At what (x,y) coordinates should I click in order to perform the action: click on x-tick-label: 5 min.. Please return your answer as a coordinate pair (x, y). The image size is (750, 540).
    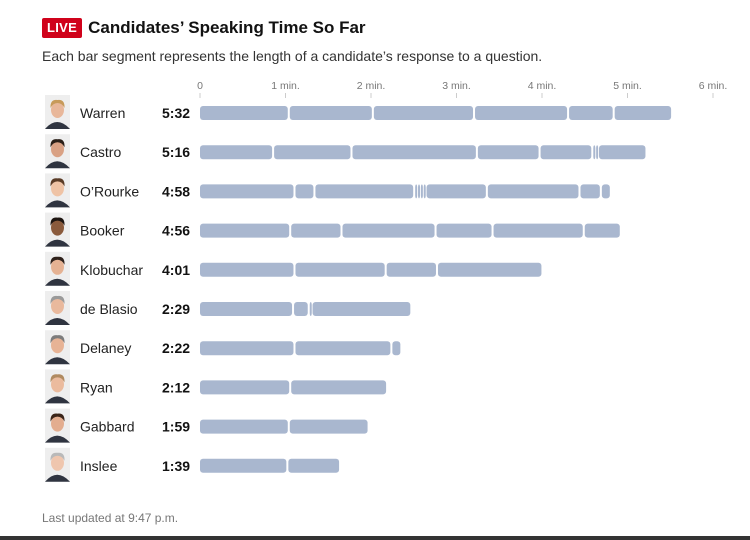
    Looking at the image, I should click on (627, 86).